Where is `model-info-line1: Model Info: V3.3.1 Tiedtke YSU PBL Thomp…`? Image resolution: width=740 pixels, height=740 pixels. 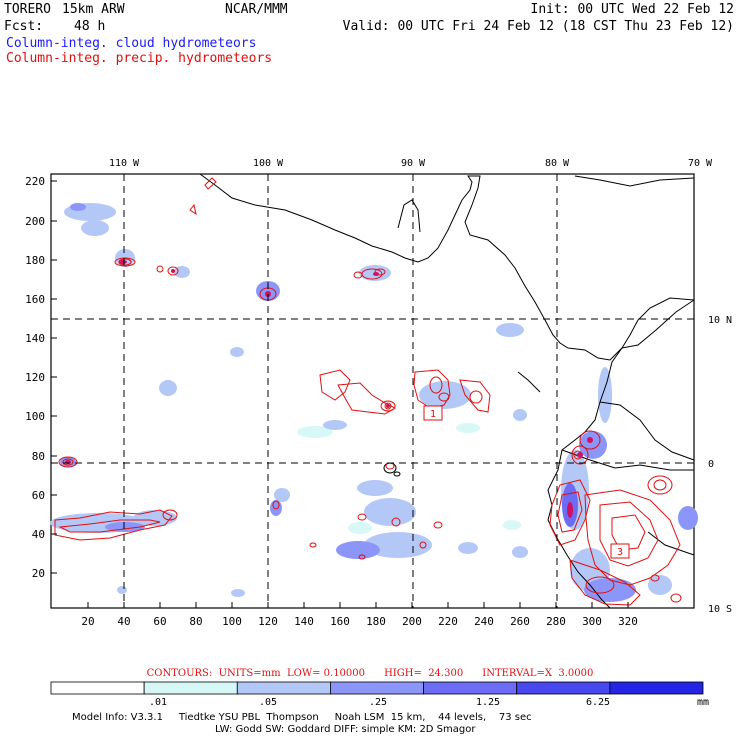 model-info-line1: Model Info: V3.3.1 Tiedtke YSU PBL Thomp… is located at coordinates (302, 717).